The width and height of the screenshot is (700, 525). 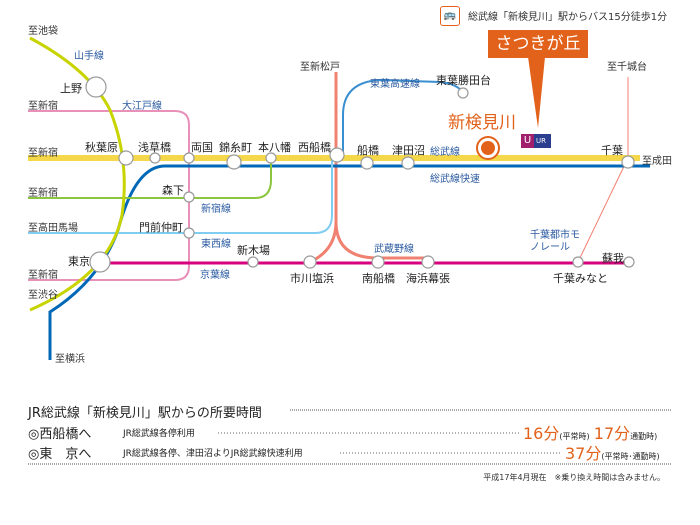 What do you see at coordinates (378, 262) in the screenshot?
I see `station-minamifunabashi-marker` at bounding box center [378, 262].